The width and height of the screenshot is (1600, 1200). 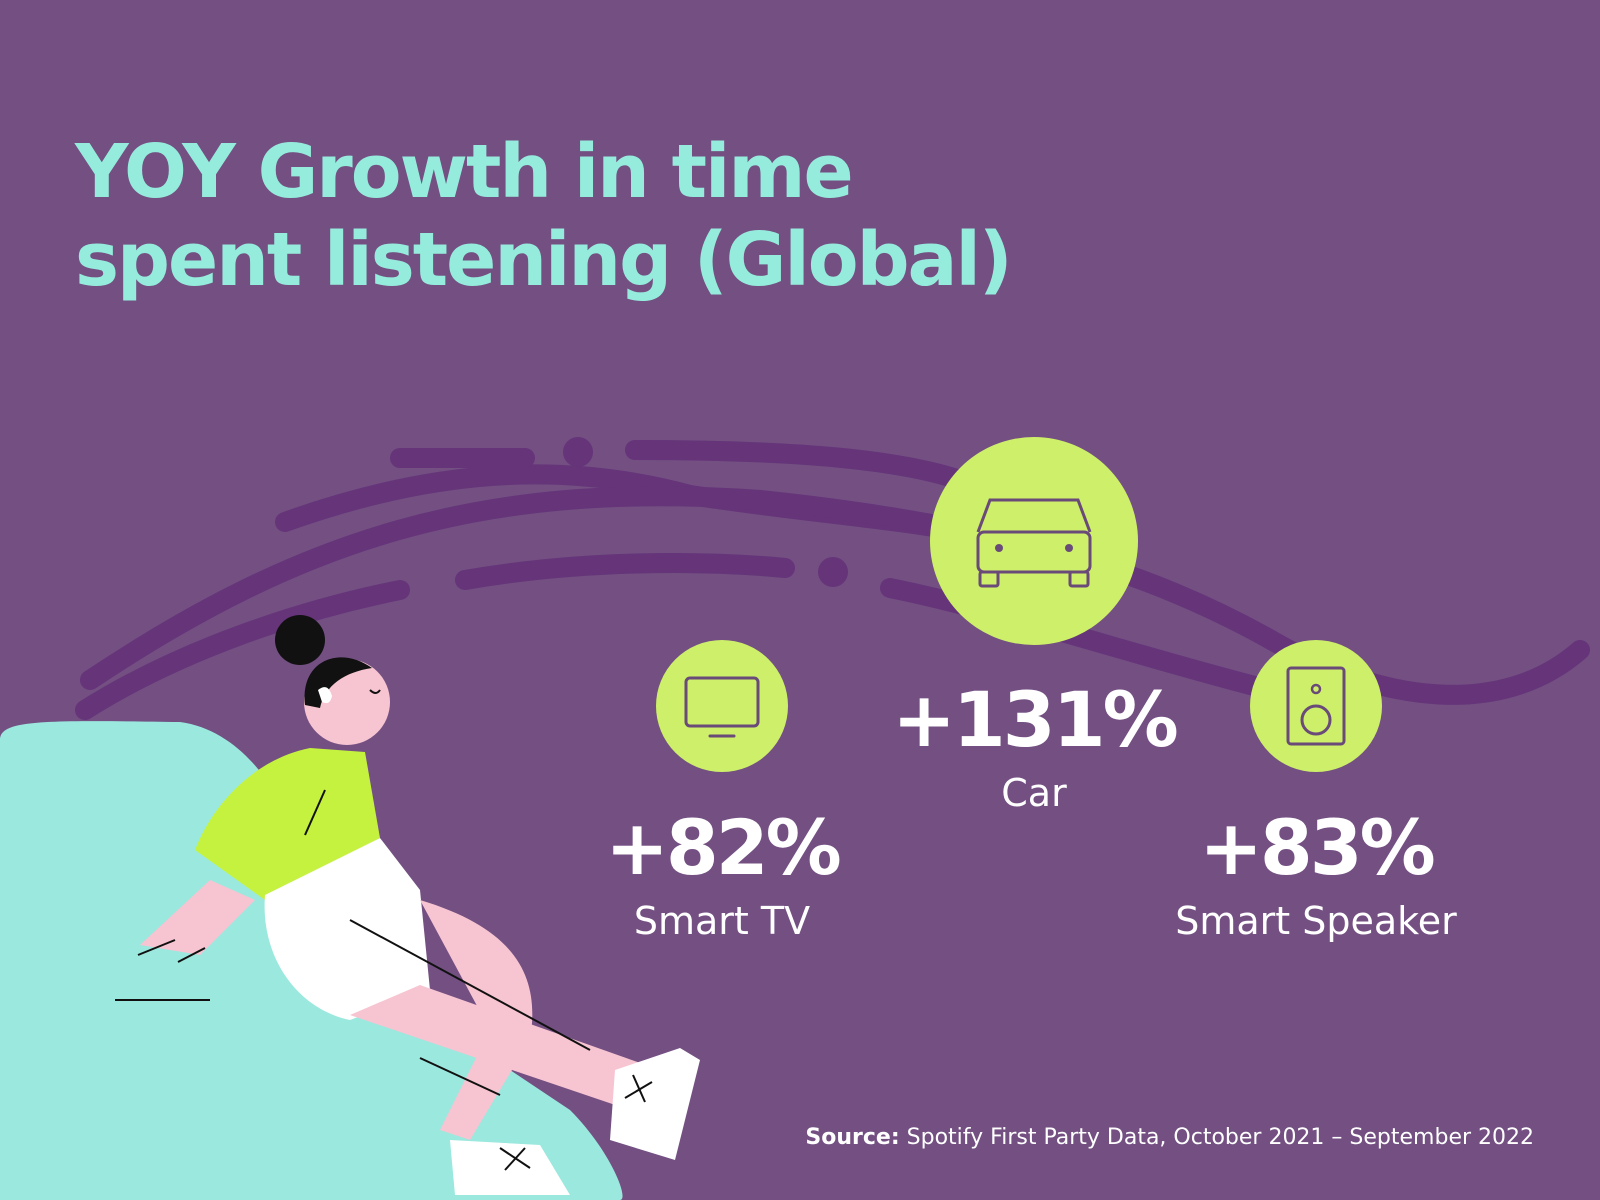 What do you see at coordinates (544, 260) in the screenshot?
I see `title-line-2: spent listening (Global)` at bounding box center [544, 260].